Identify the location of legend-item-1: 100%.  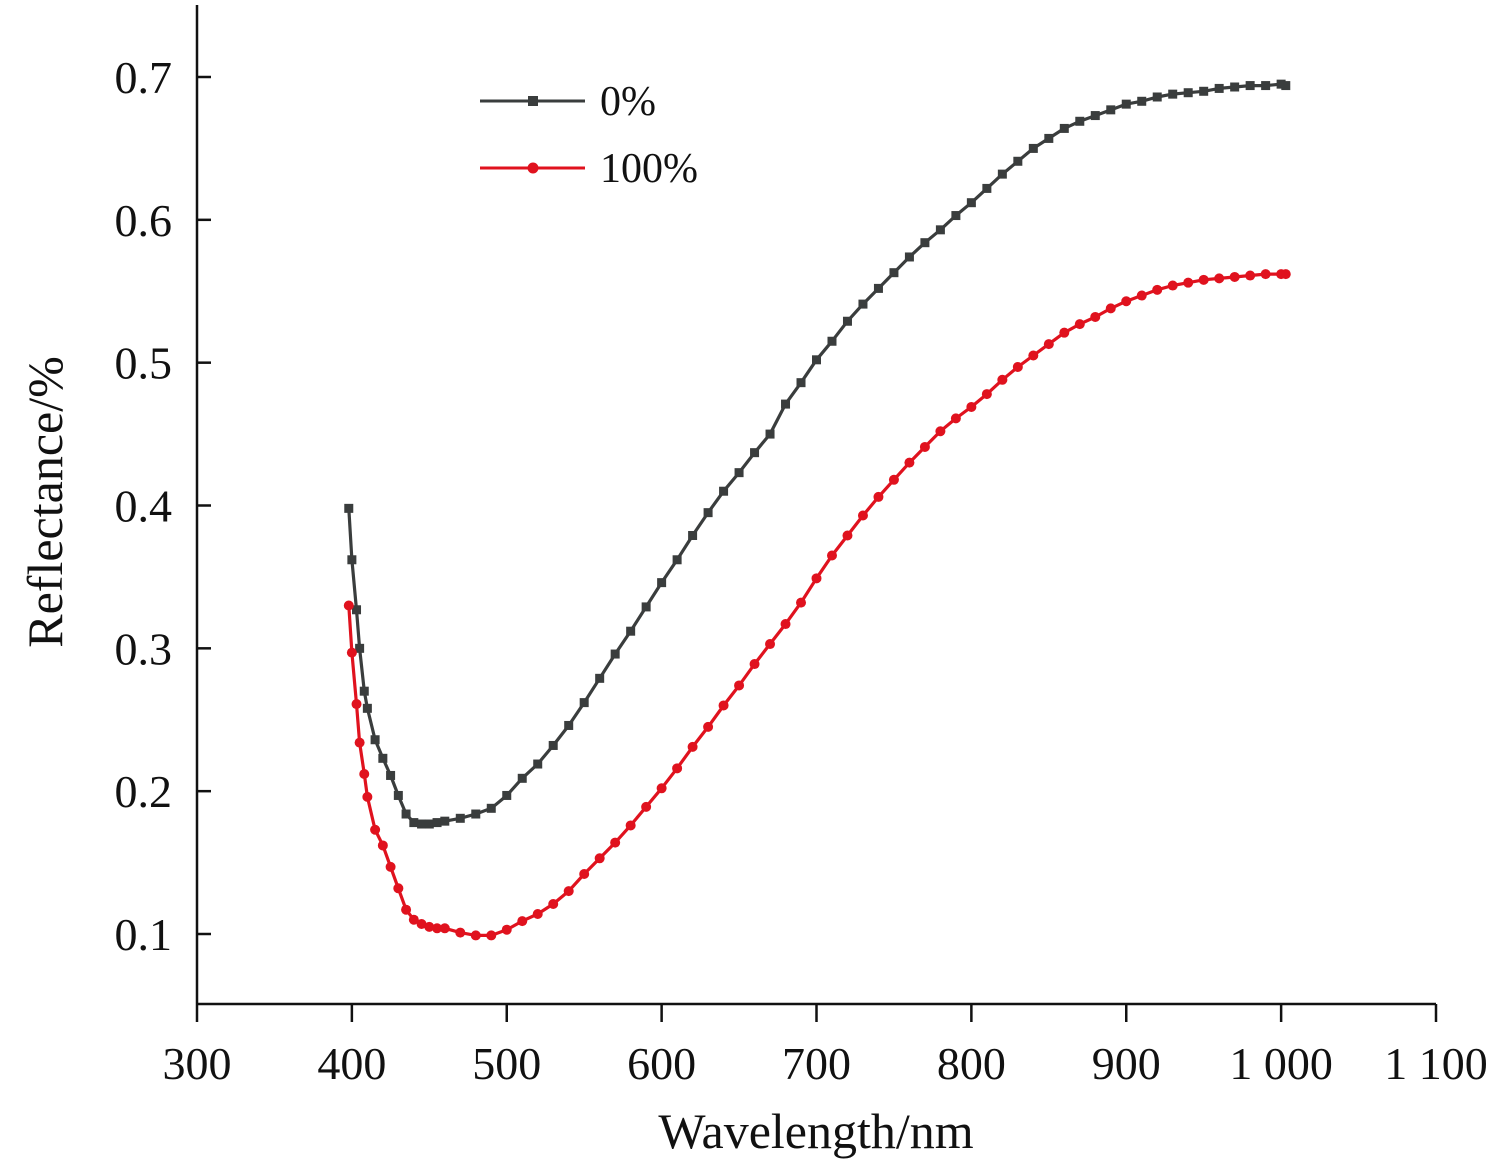
(589, 169).